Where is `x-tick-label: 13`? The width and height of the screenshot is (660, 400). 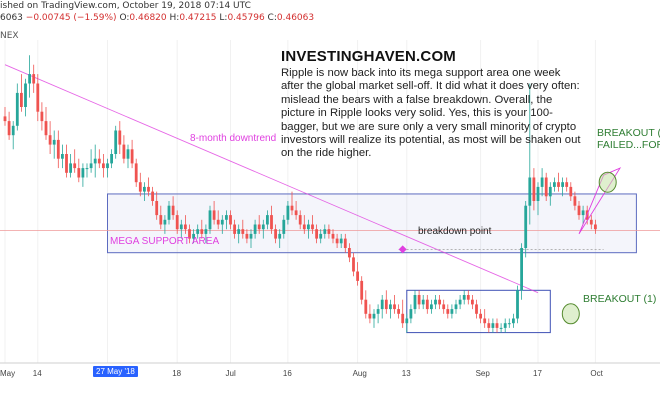
x-tick-label: 13 is located at coordinates (406, 373).